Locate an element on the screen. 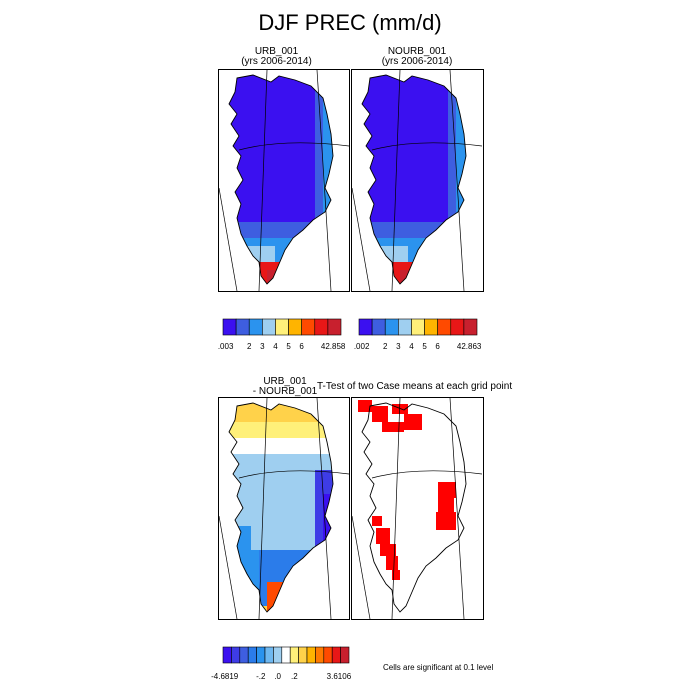 The height and width of the screenshot is (700, 700). panel-2-subtitle: (yrs 2006-2014) is located at coordinates (417, 61).